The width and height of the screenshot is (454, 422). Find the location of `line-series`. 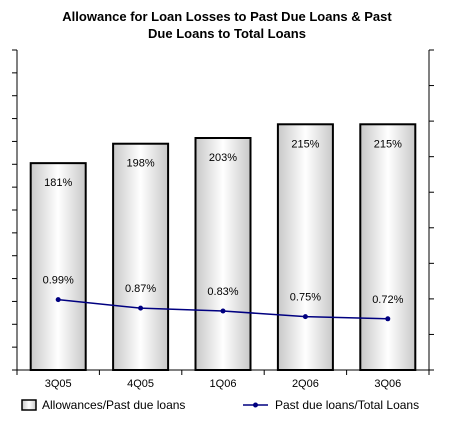

line-series is located at coordinates (223, 309).